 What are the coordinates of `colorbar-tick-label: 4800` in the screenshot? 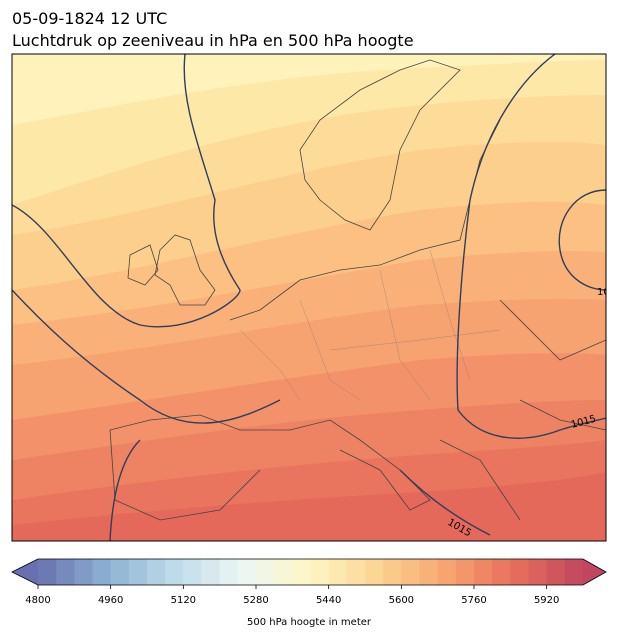 It's located at (37, 600).